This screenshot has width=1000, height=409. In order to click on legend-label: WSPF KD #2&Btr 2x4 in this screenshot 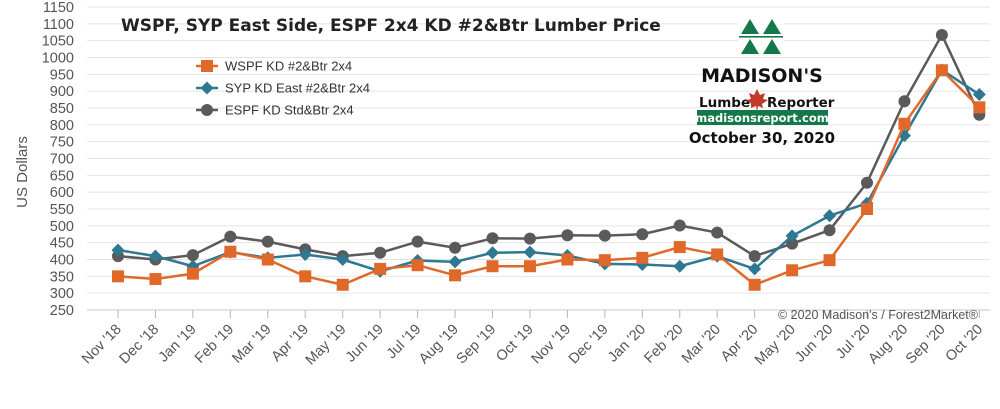, I will do `click(288, 66)`.